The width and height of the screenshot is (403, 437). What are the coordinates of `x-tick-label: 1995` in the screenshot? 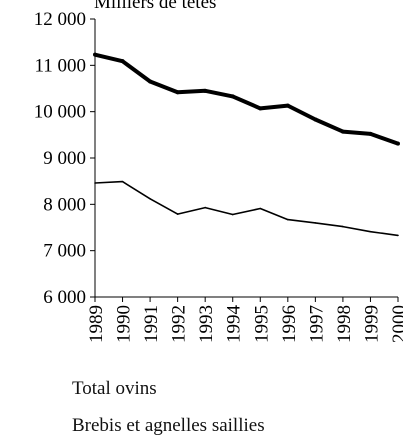 It's located at (261, 324).